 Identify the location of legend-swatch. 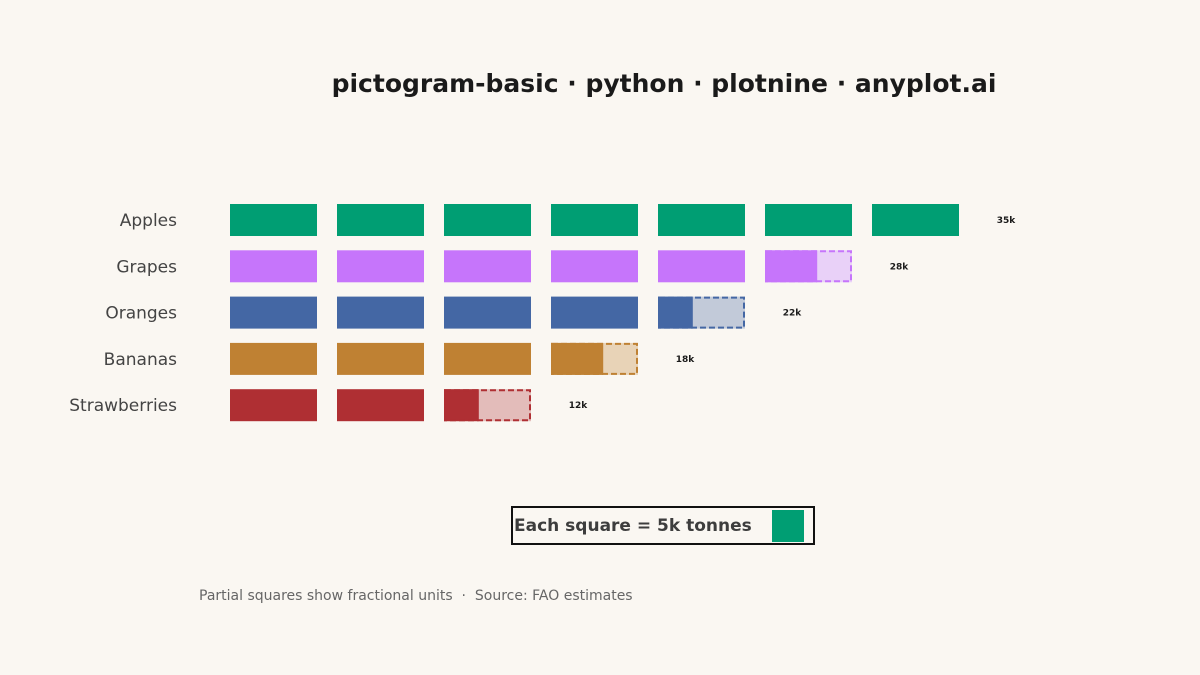
(788, 526).